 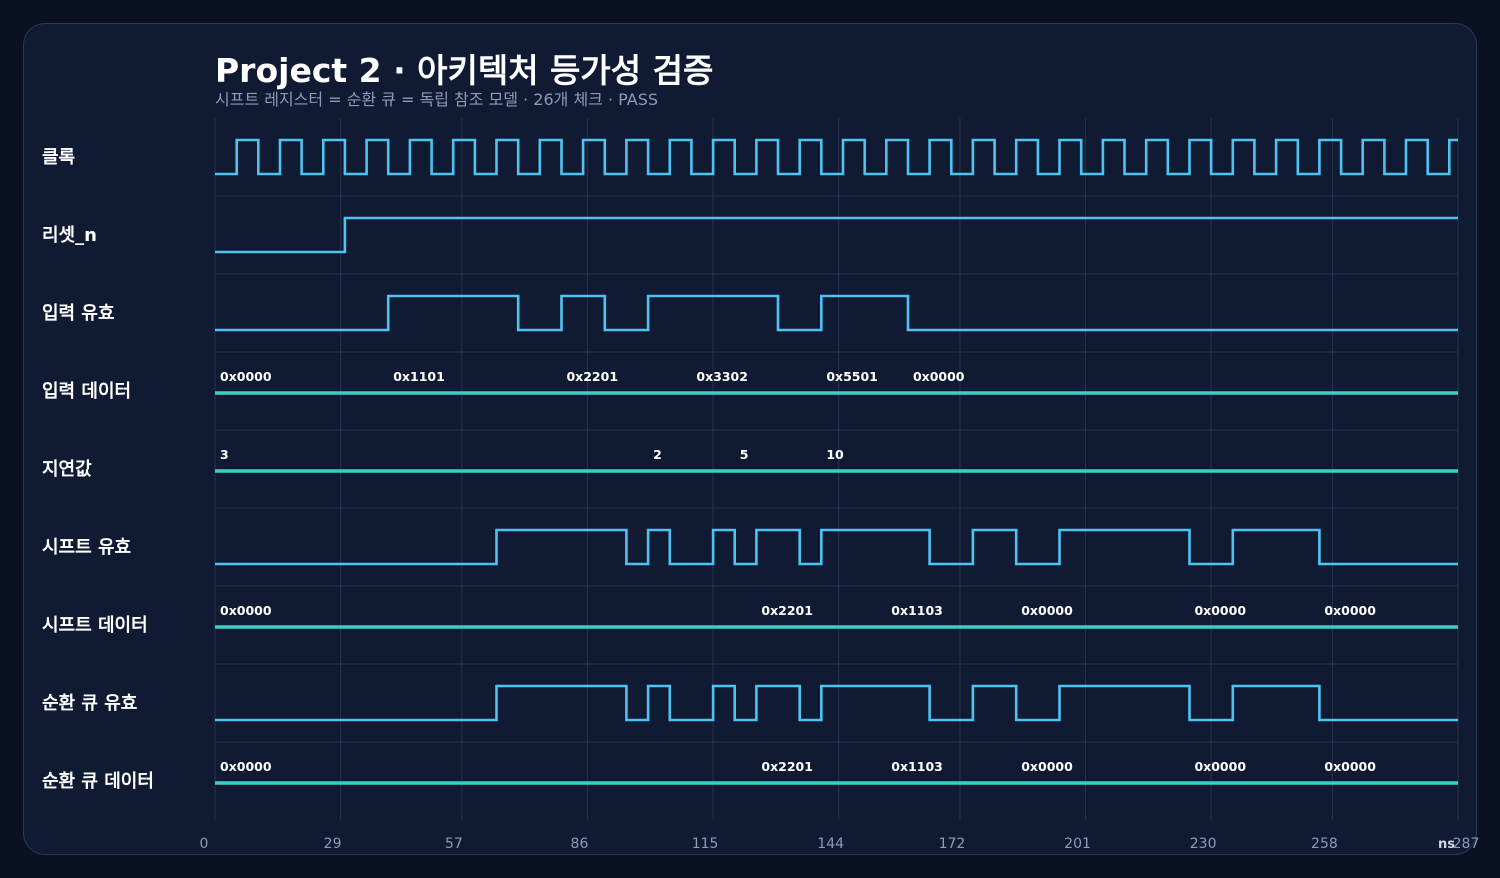 What do you see at coordinates (89, 703) in the screenshot?
I see `signal-label: 순환 큐 유효` at bounding box center [89, 703].